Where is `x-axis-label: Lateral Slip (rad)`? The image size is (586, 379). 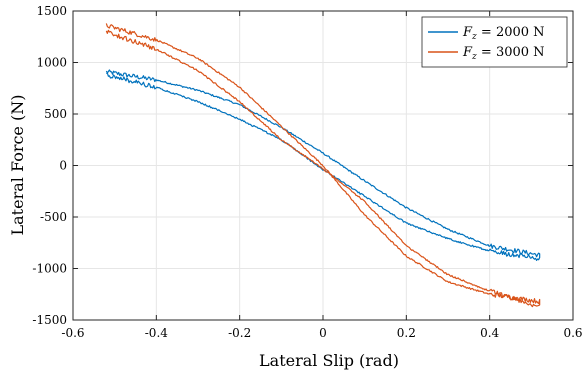
x-axis-label: Lateral Slip (rad) is located at coordinates (329, 360).